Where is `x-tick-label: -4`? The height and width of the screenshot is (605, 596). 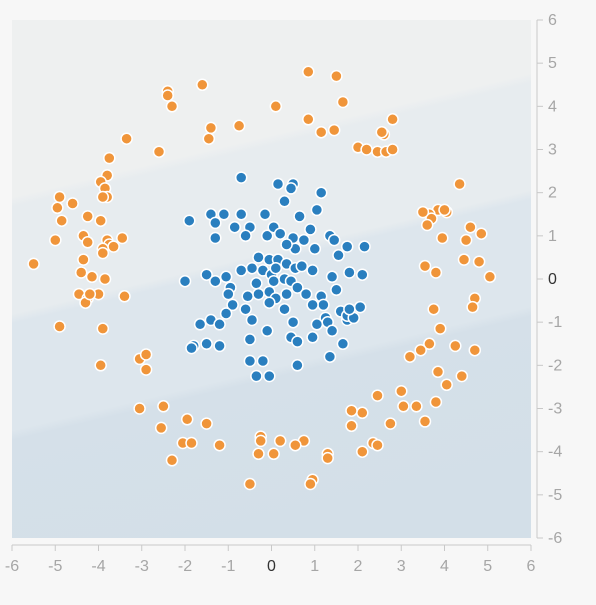 x-tick-label: -4 is located at coordinates (98, 566).